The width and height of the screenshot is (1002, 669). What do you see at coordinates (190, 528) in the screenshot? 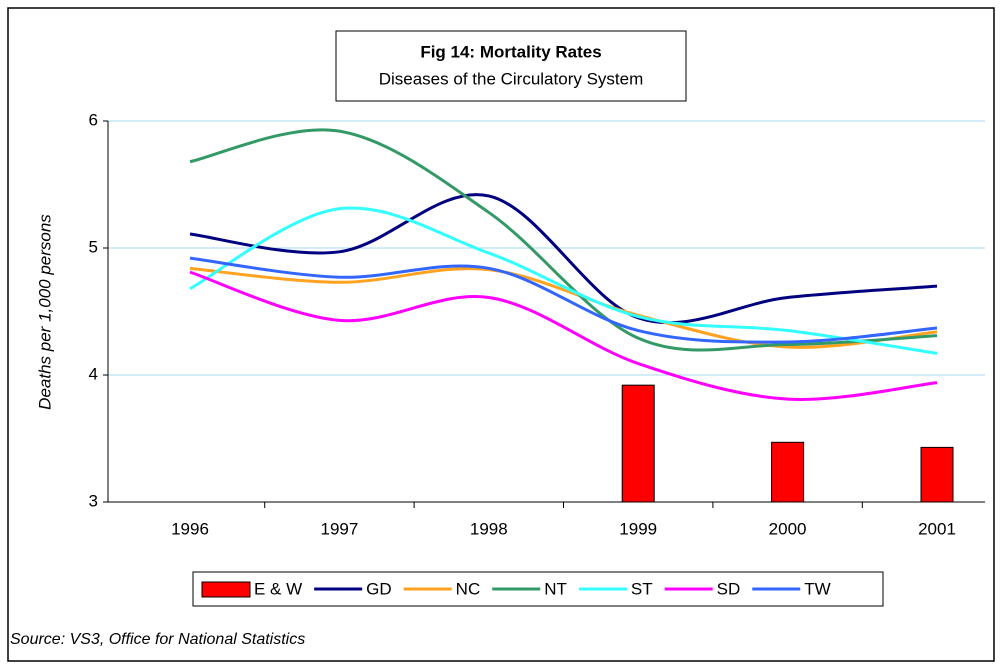
I see `x-tick-label: 1996` at bounding box center [190, 528].